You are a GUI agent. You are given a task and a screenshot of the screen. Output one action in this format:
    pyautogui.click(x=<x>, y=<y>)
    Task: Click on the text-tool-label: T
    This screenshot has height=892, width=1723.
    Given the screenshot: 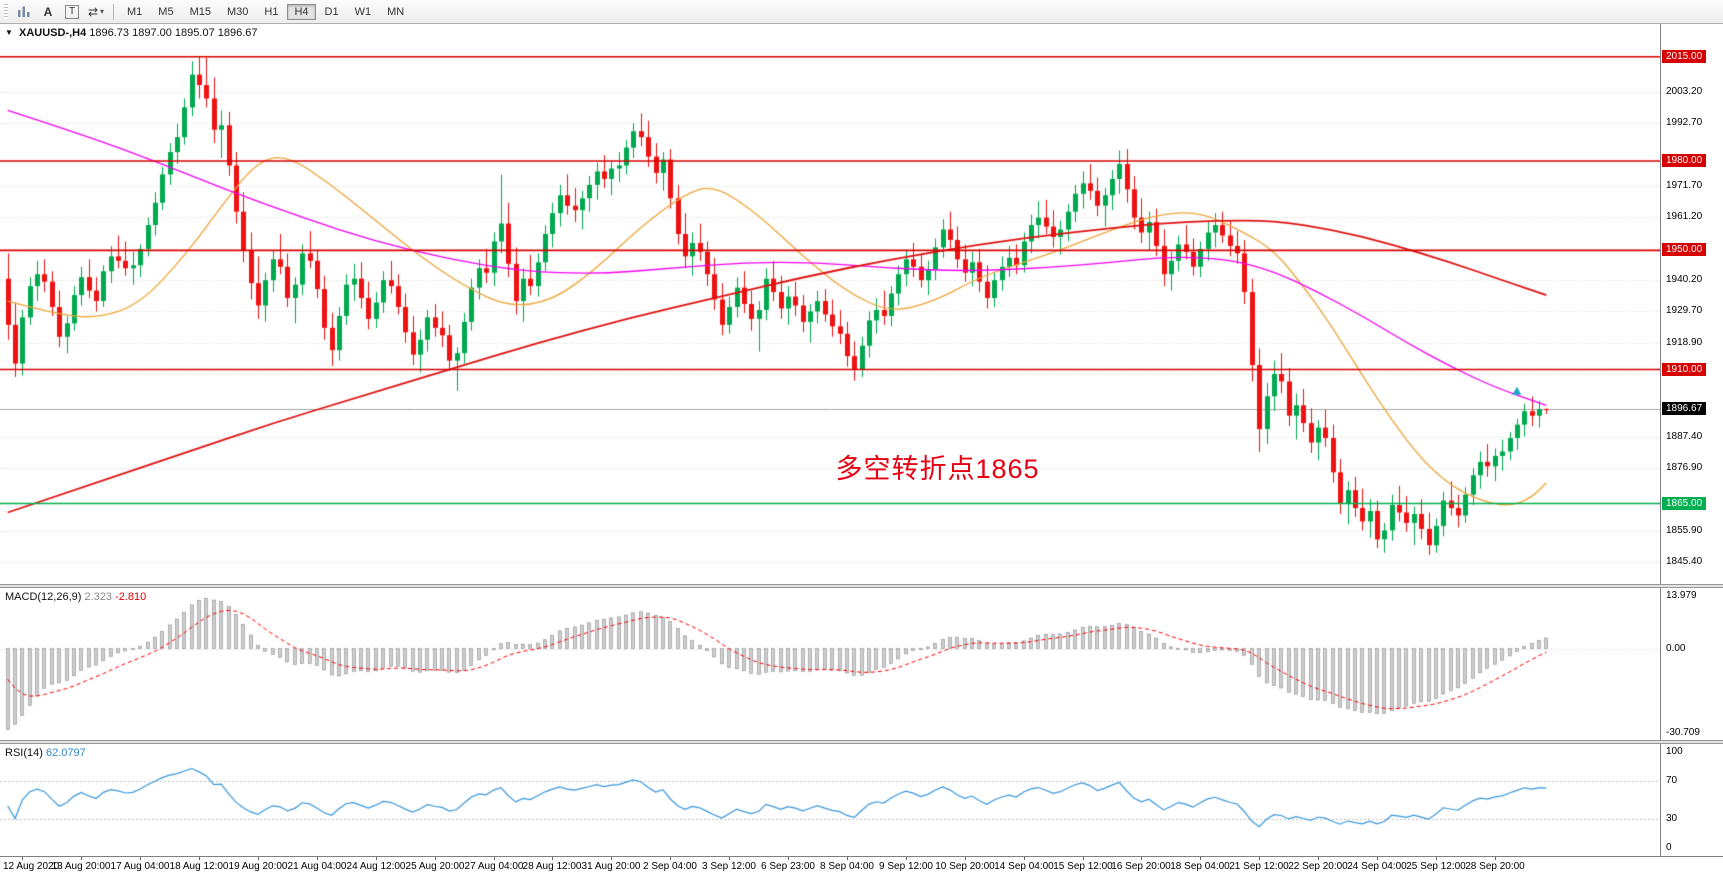 What is the action you would take?
    pyautogui.click(x=72, y=11)
    